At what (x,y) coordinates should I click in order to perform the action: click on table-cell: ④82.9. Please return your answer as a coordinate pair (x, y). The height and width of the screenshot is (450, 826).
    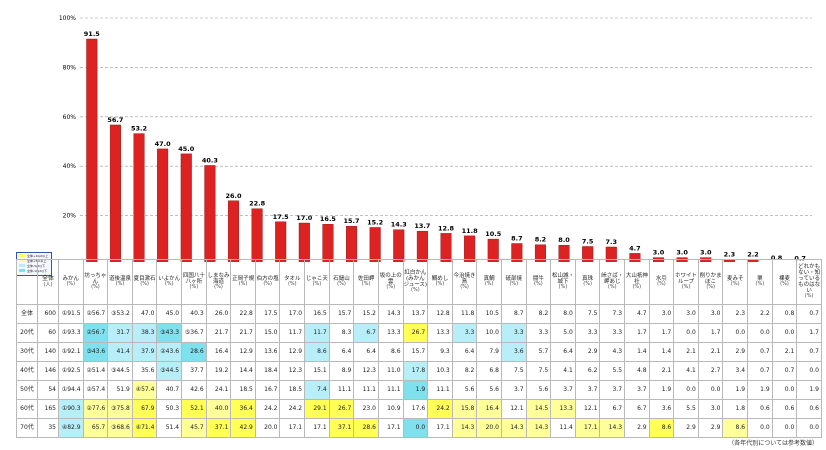
    Looking at the image, I should click on (71, 428).